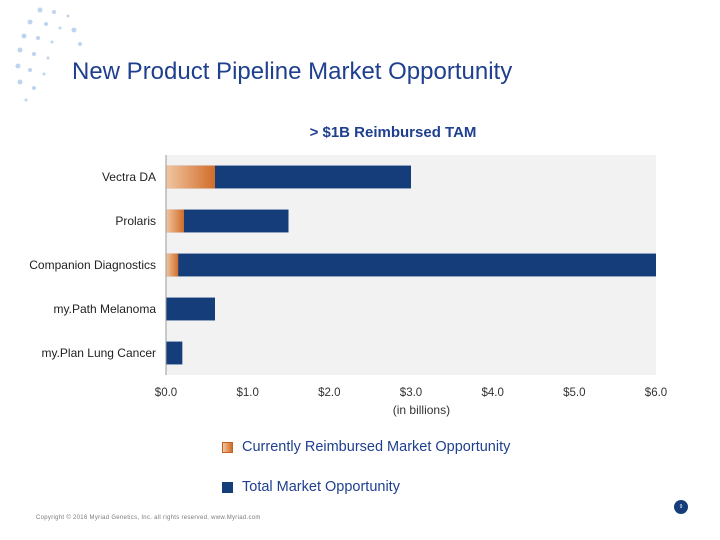 The image size is (720, 540). I want to click on slide-title: New Product Pipeline Market Opportunity, so click(292, 71).